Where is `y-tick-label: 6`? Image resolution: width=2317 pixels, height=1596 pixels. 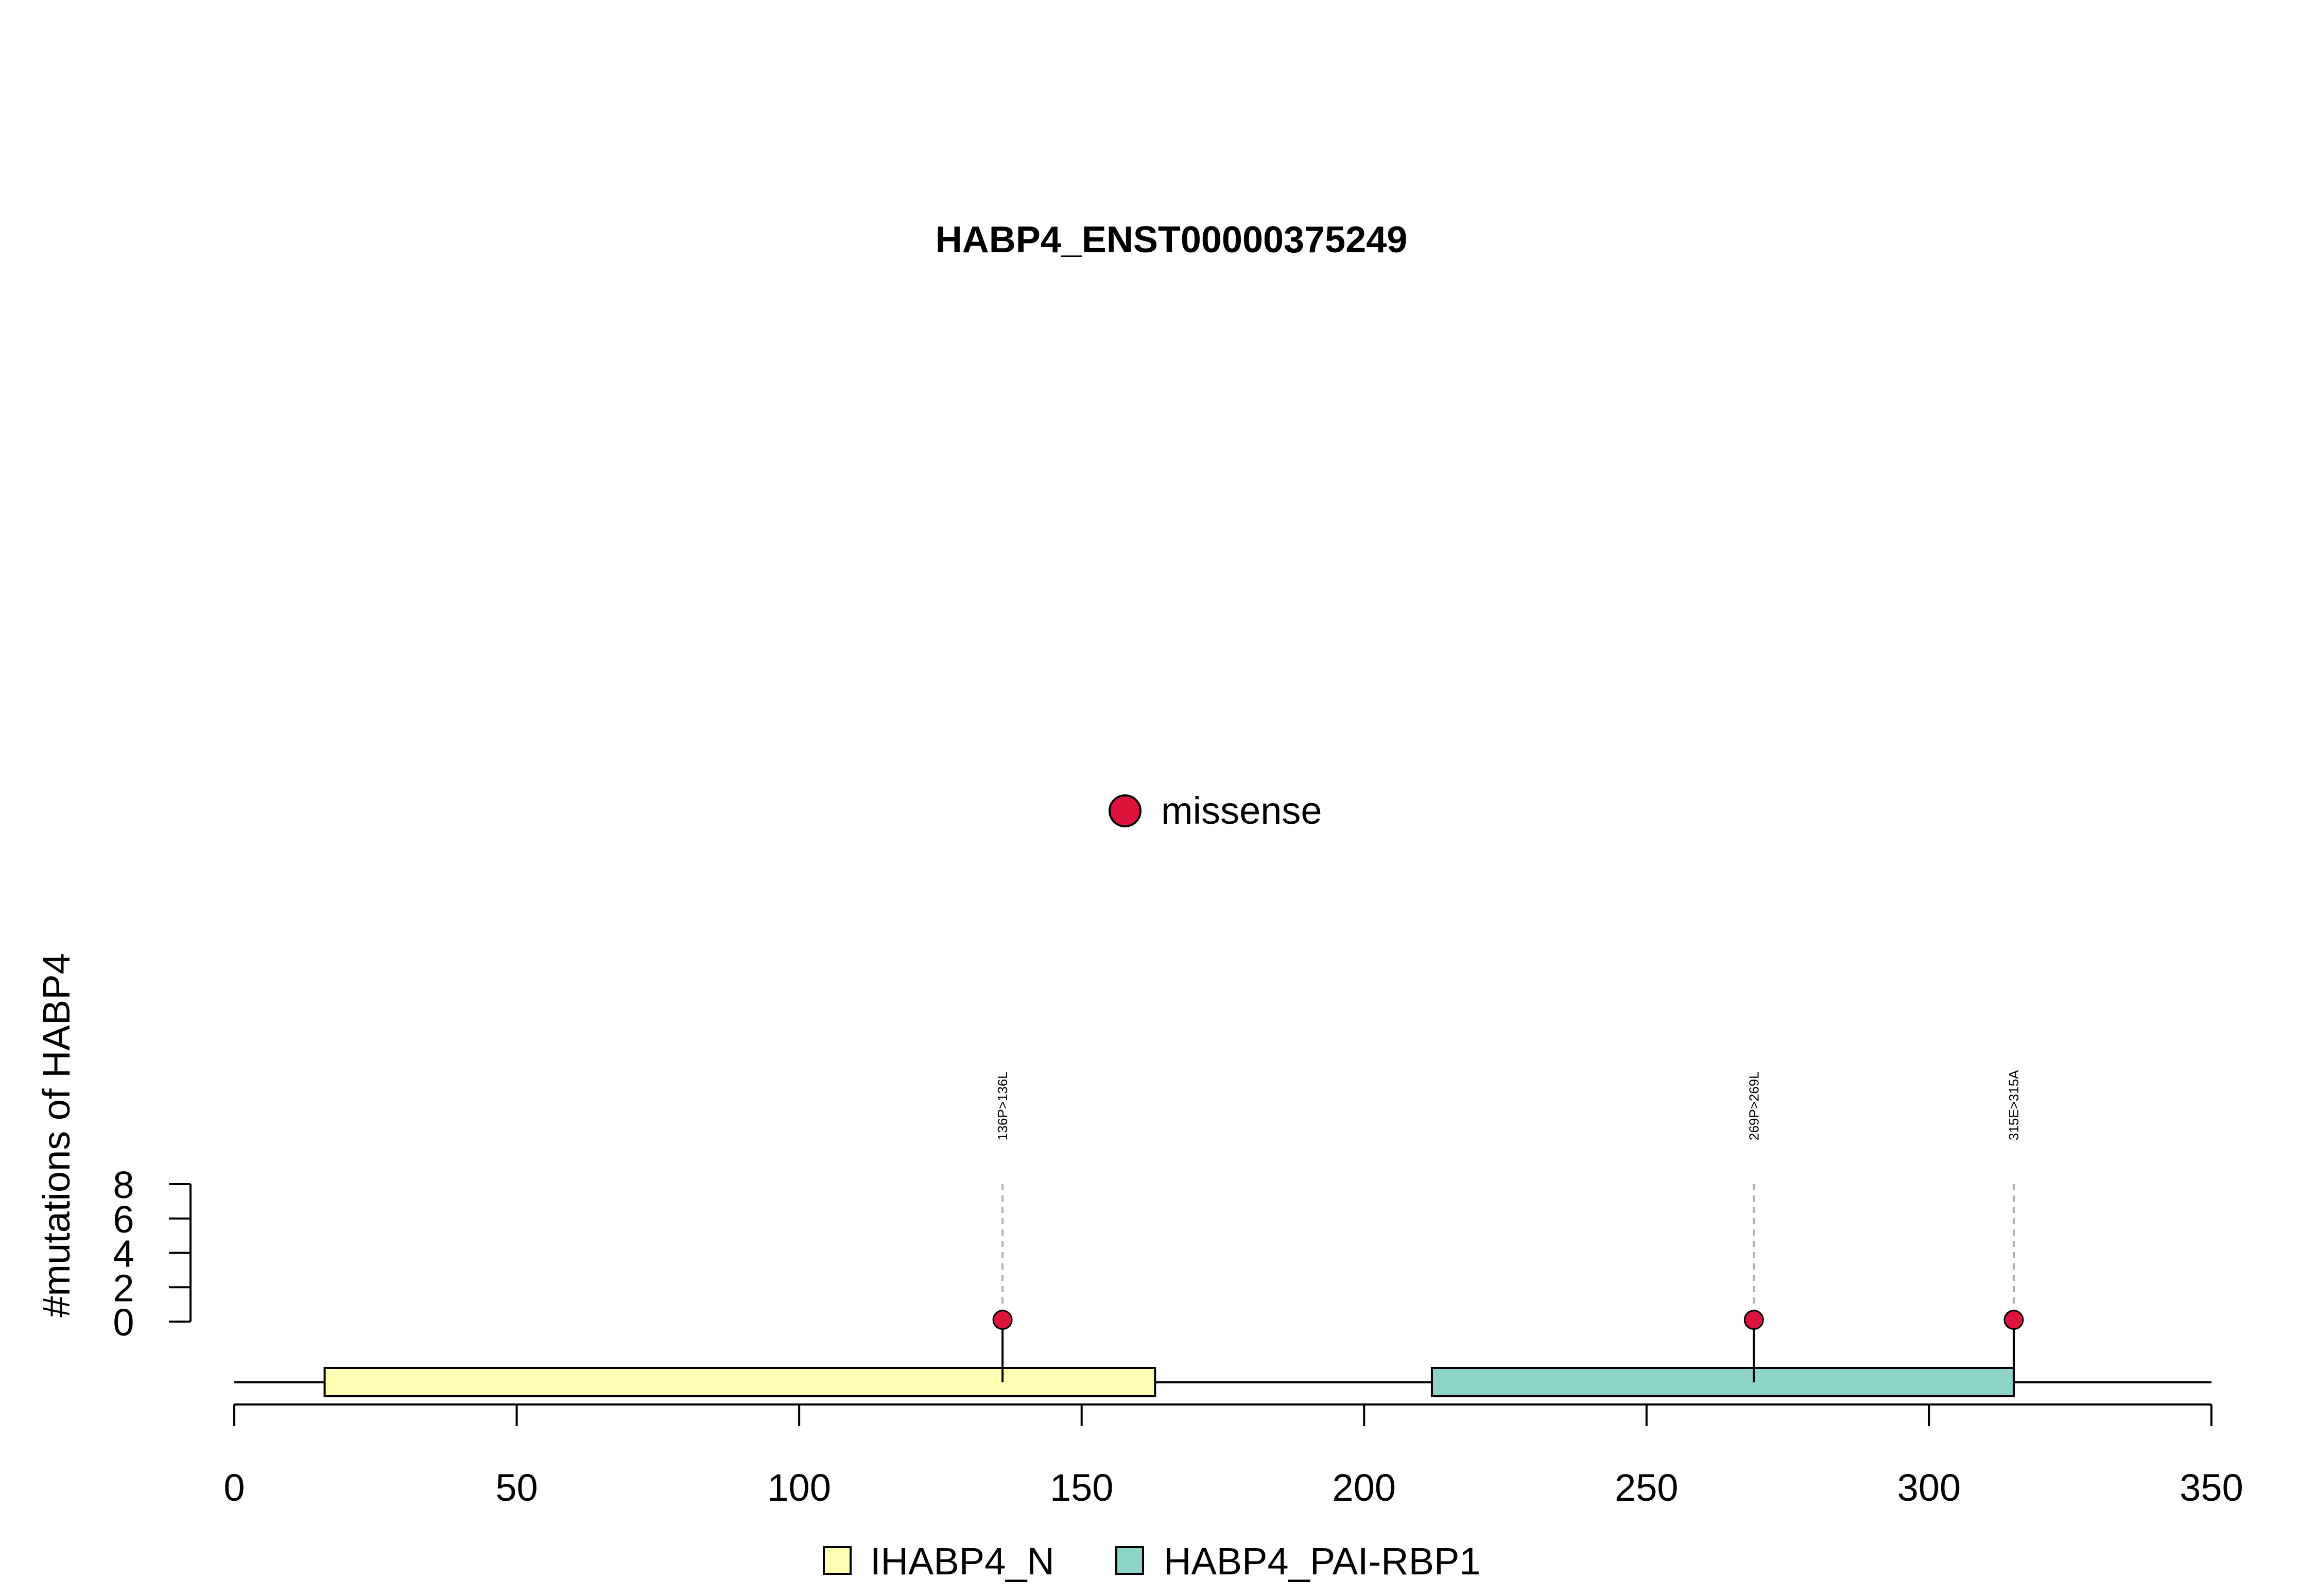 y-tick-label: 6 is located at coordinates (123, 1219).